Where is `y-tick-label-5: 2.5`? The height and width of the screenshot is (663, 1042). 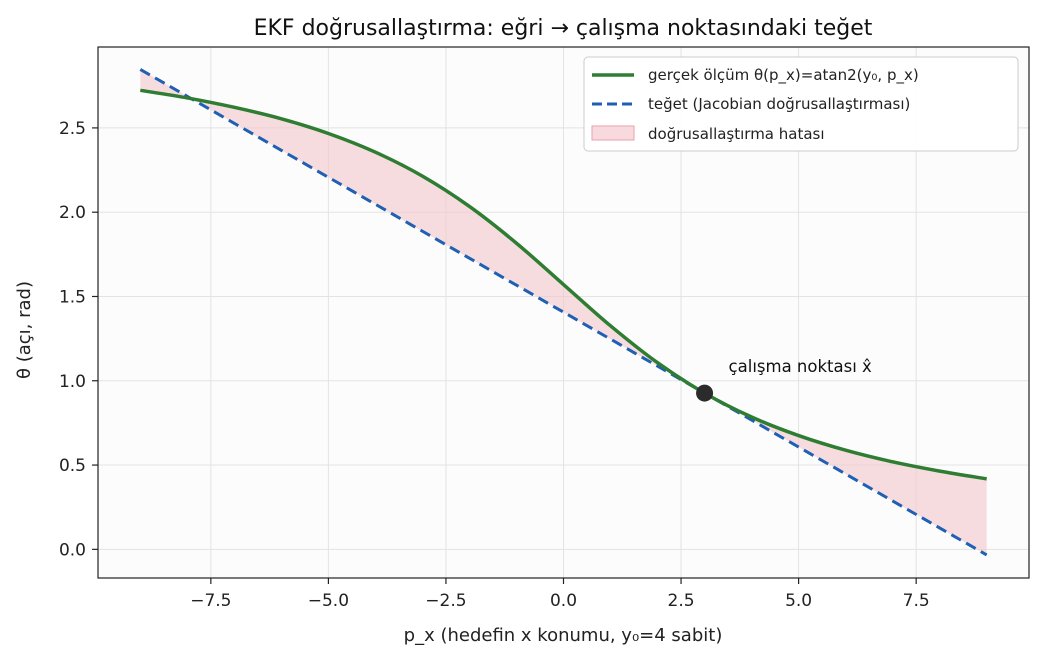 y-tick-label-5: 2.5 is located at coordinates (72, 129).